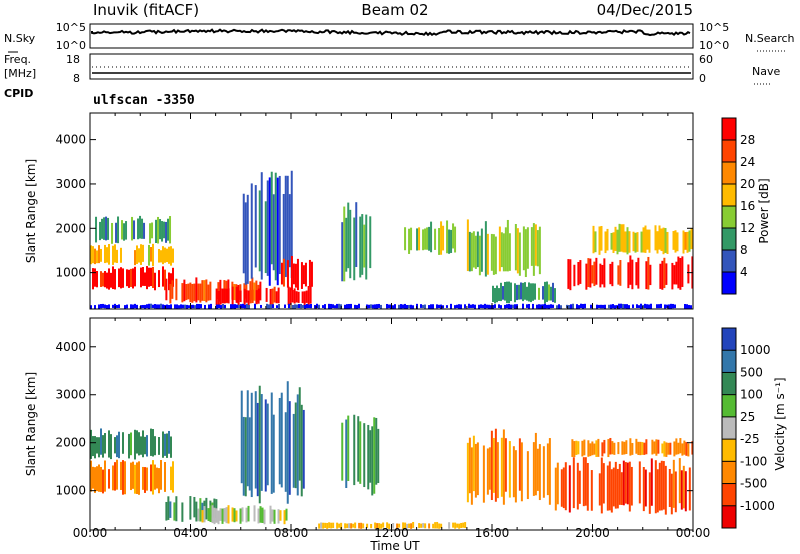  What do you see at coordinates (764, 210) in the screenshot?
I see `power-colorbar-label: Power [dB]` at bounding box center [764, 210].